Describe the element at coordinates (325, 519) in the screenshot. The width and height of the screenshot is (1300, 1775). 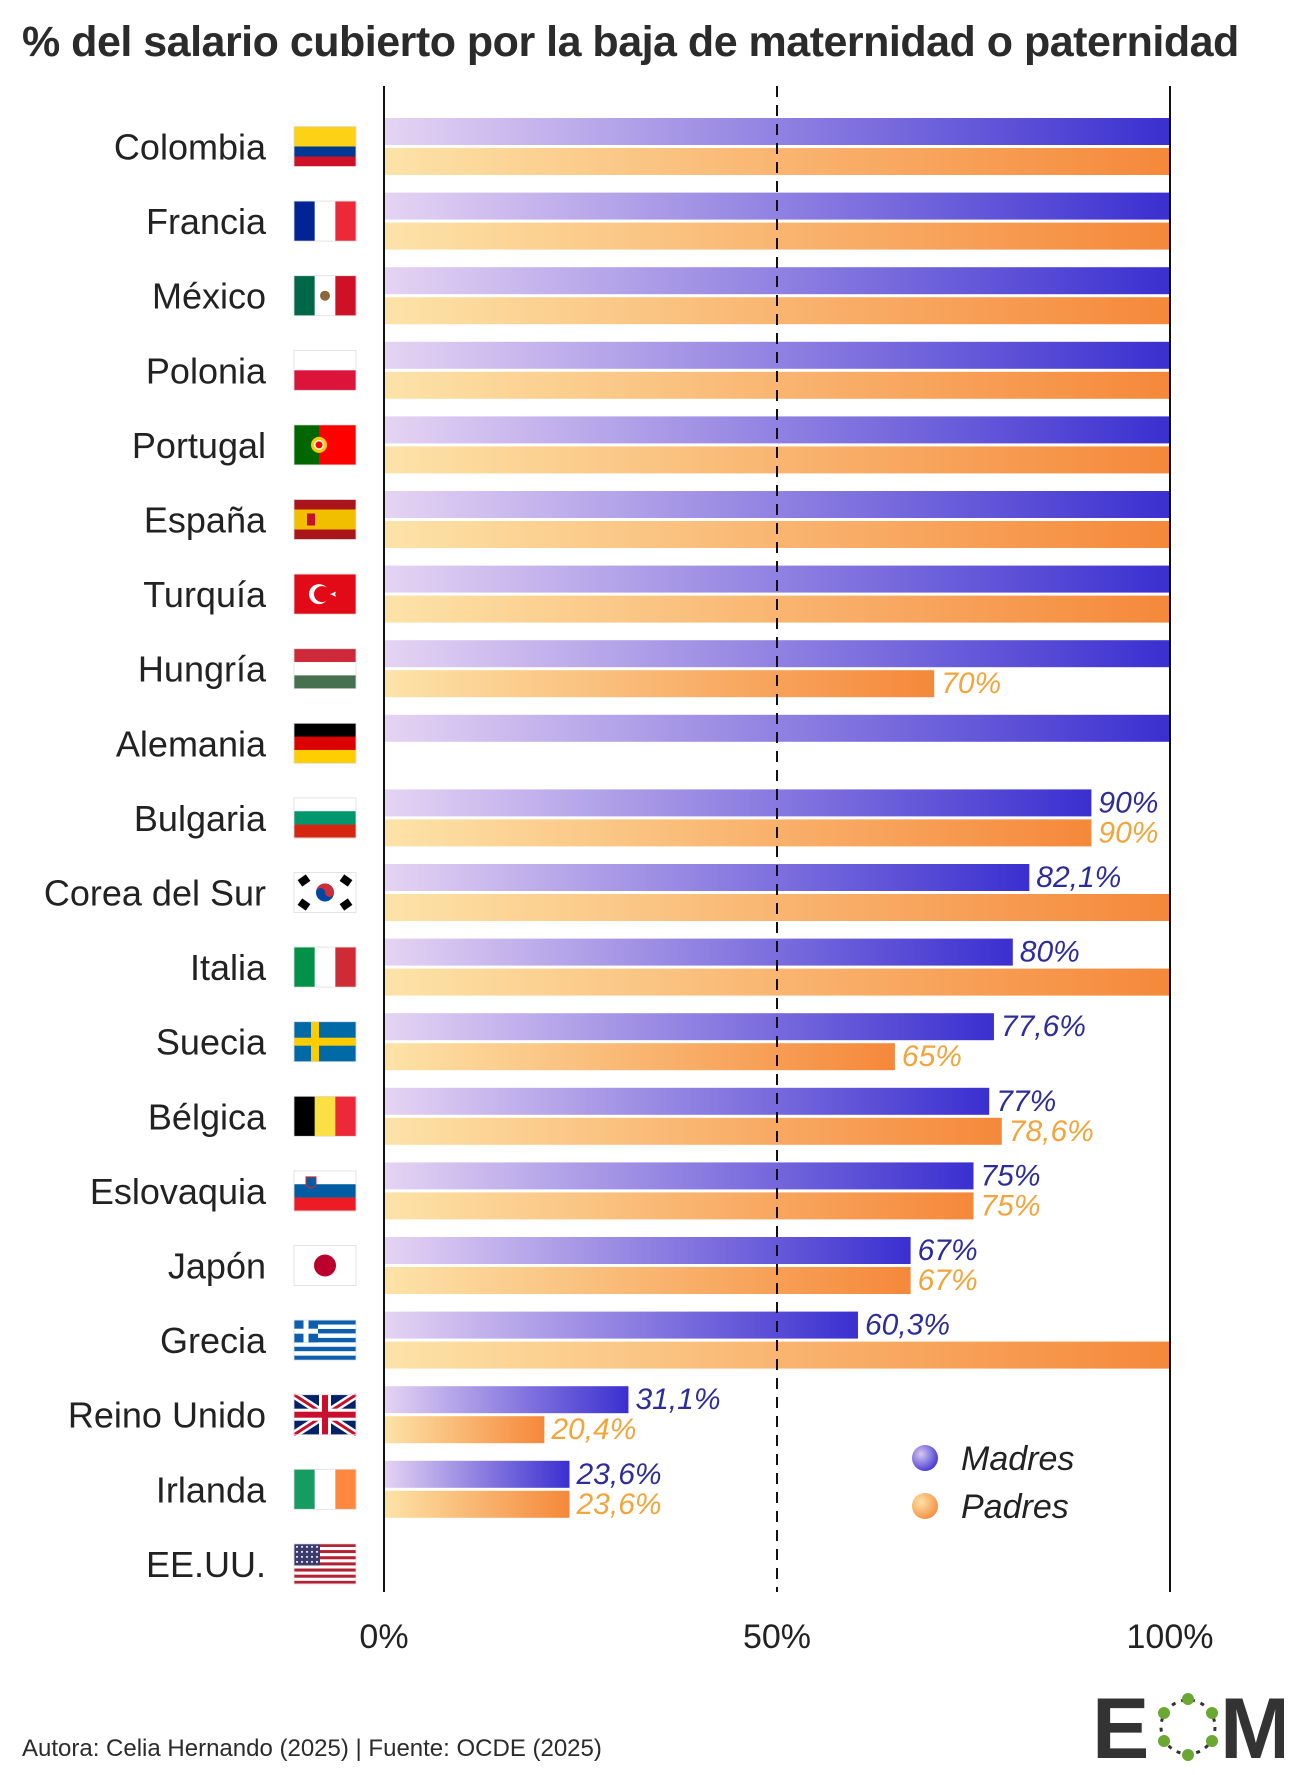
I see `spain-flag-icon` at that location.